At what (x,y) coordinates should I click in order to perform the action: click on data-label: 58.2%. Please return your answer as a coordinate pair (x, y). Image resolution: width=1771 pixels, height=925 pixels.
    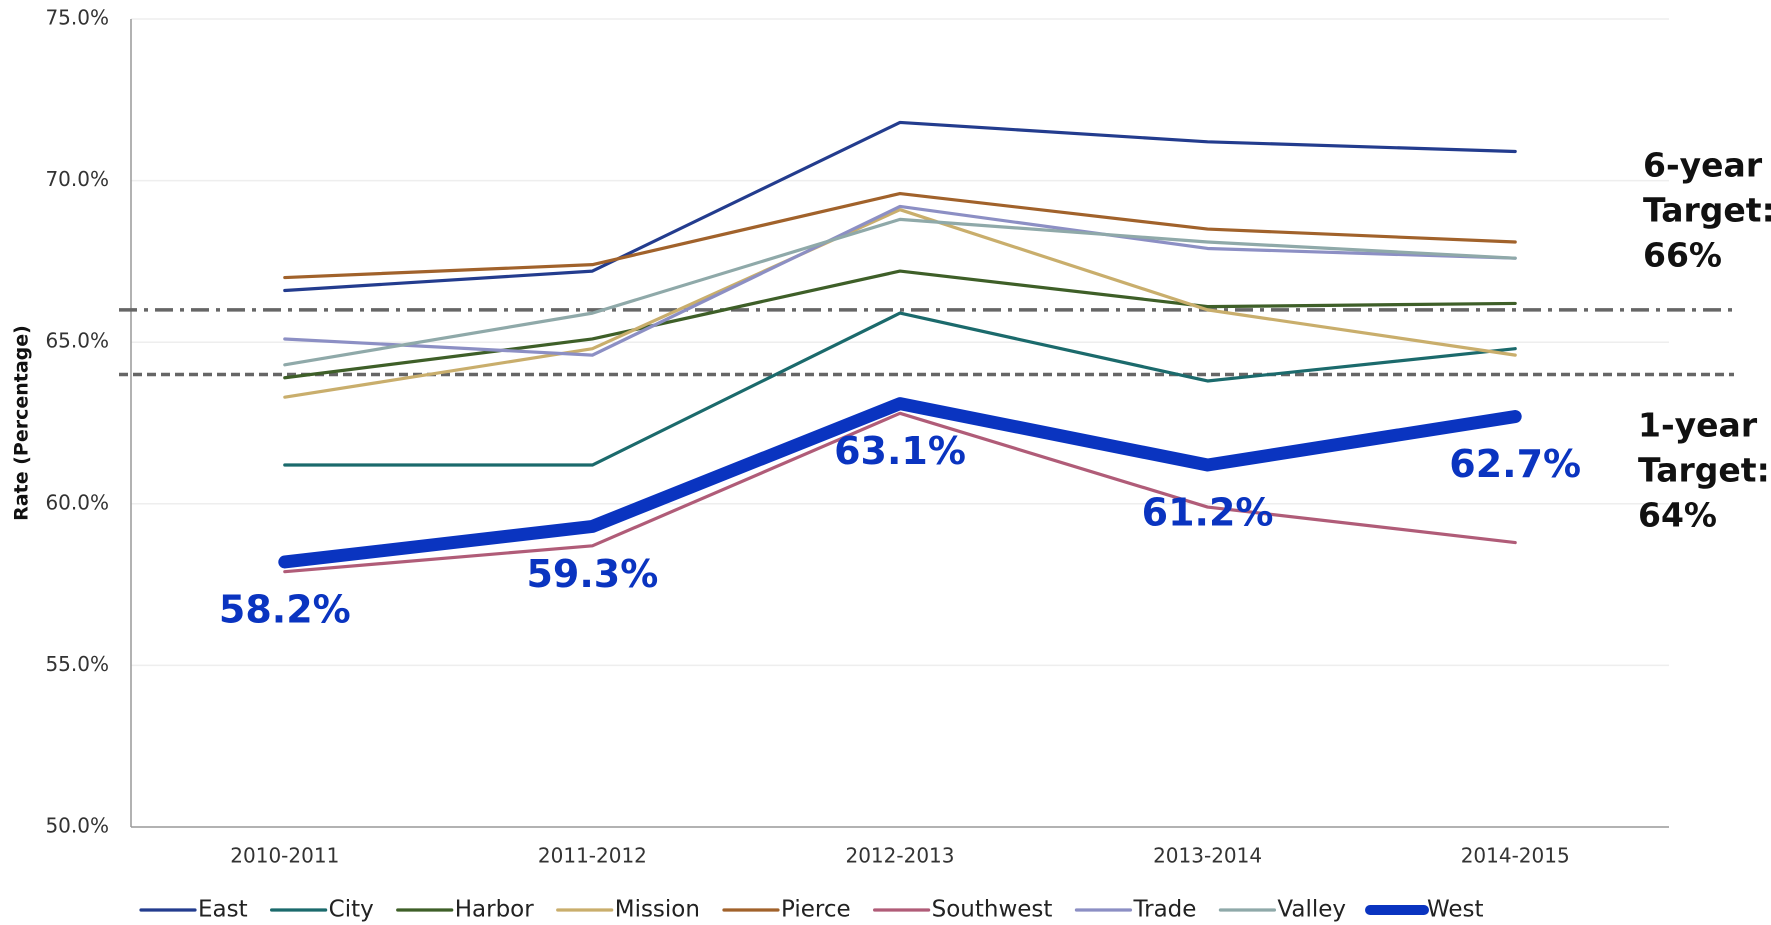
    Looking at the image, I should click on (285, 609).